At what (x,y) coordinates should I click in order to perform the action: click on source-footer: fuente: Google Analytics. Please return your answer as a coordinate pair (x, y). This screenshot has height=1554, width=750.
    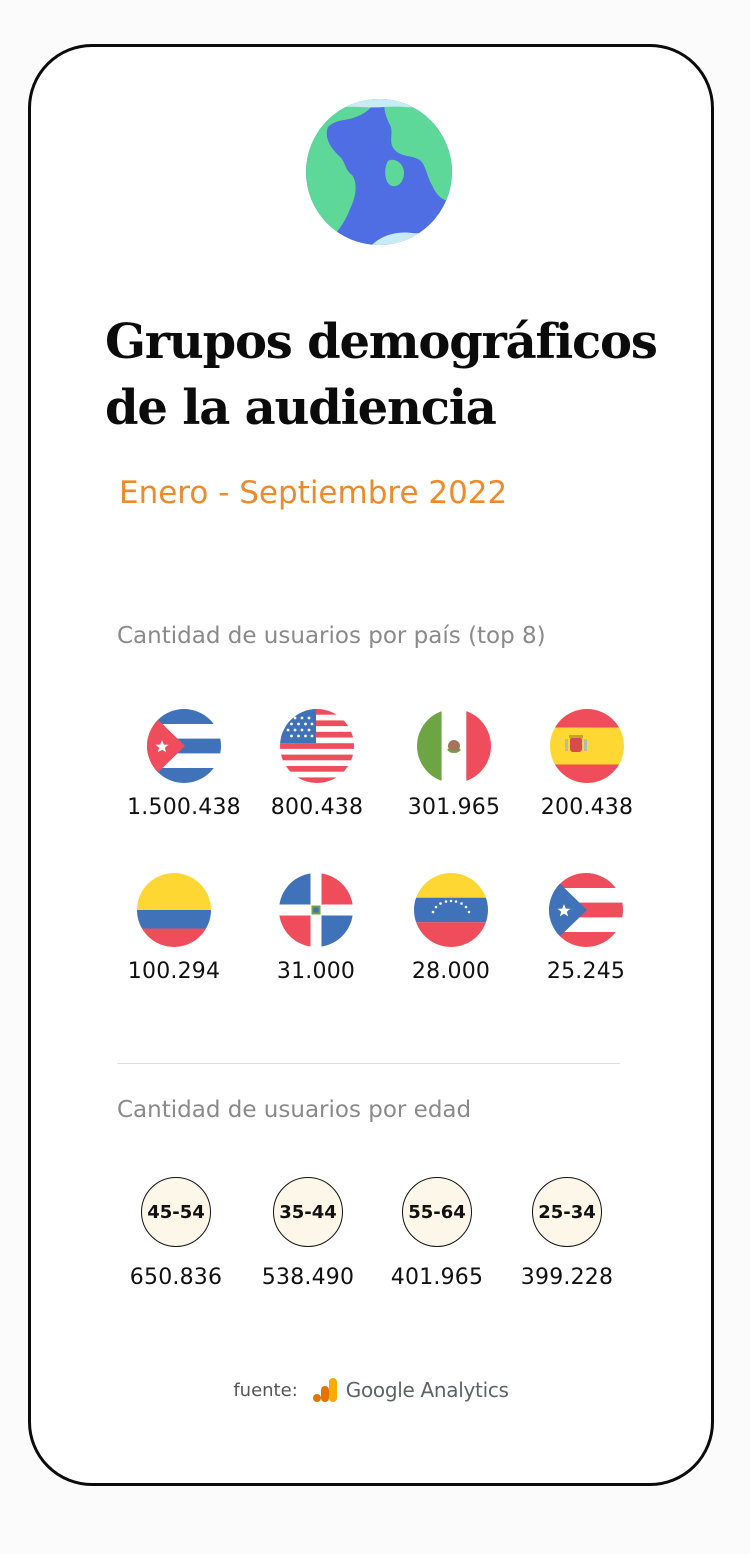
    Looking at the image, I should click on (371, 1390).